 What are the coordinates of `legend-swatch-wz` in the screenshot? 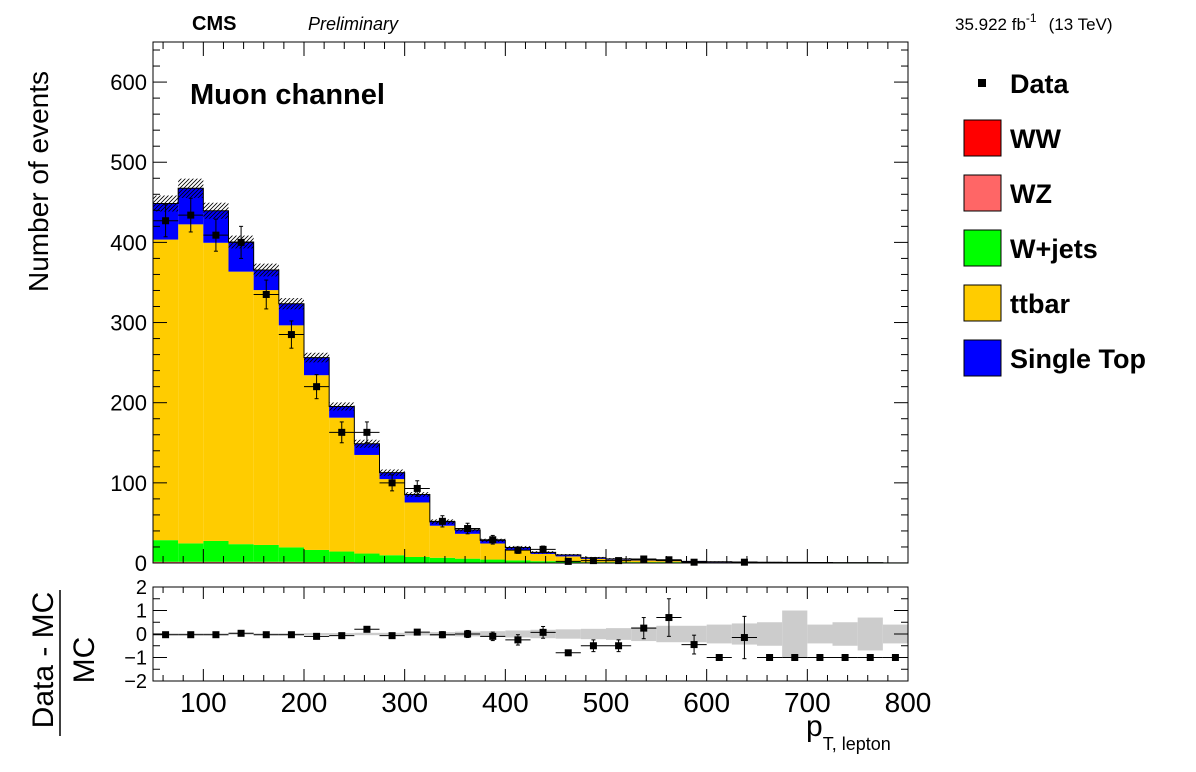 It's located at (982, 193).